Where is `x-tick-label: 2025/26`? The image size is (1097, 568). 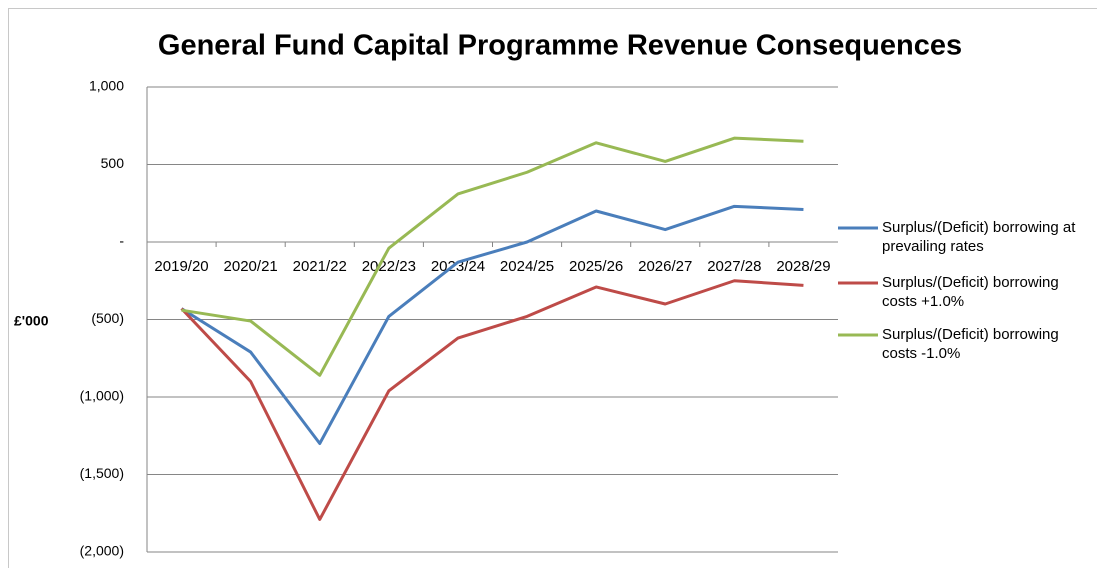 x-tick-label: 2025/26 is located at coordinates (596, 266).